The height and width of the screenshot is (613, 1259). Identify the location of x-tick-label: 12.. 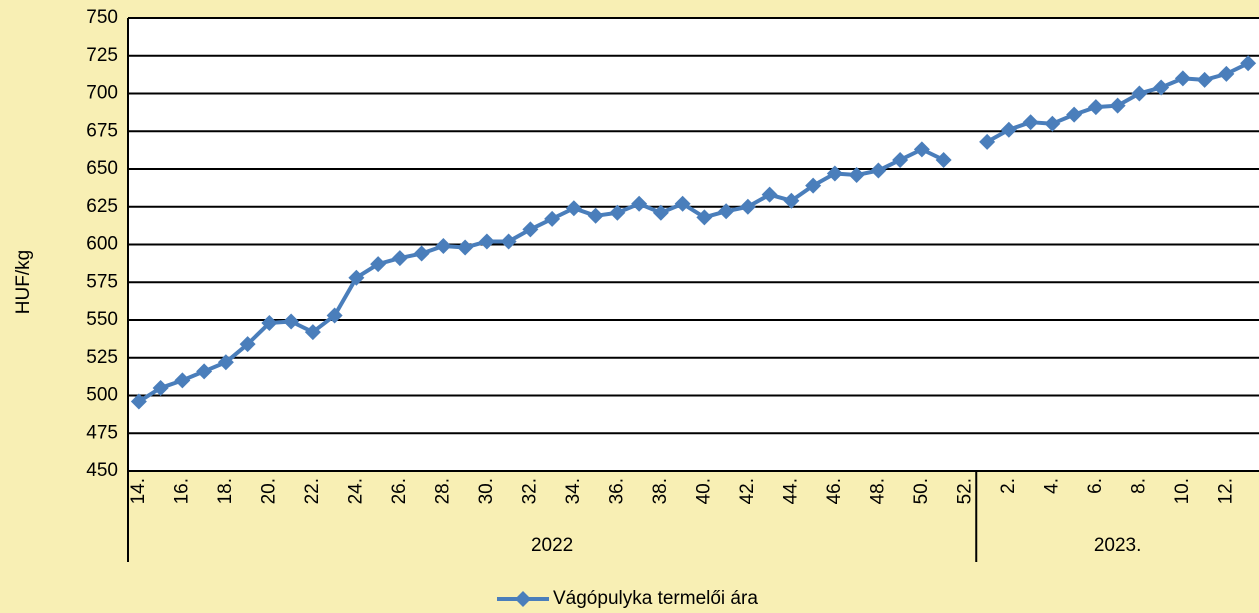
(1225, 491).